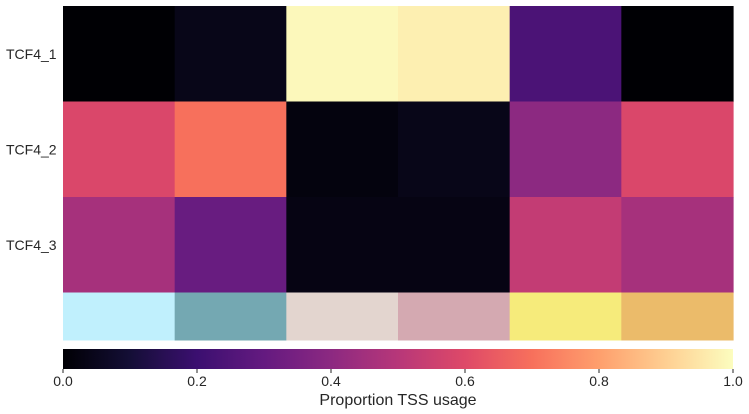 The height and width of the screenshot is (414, 749). Describe the element at coordinates (465, 381) in the screenshot. I see `colorbar-tick-label: 0.6` at that location.